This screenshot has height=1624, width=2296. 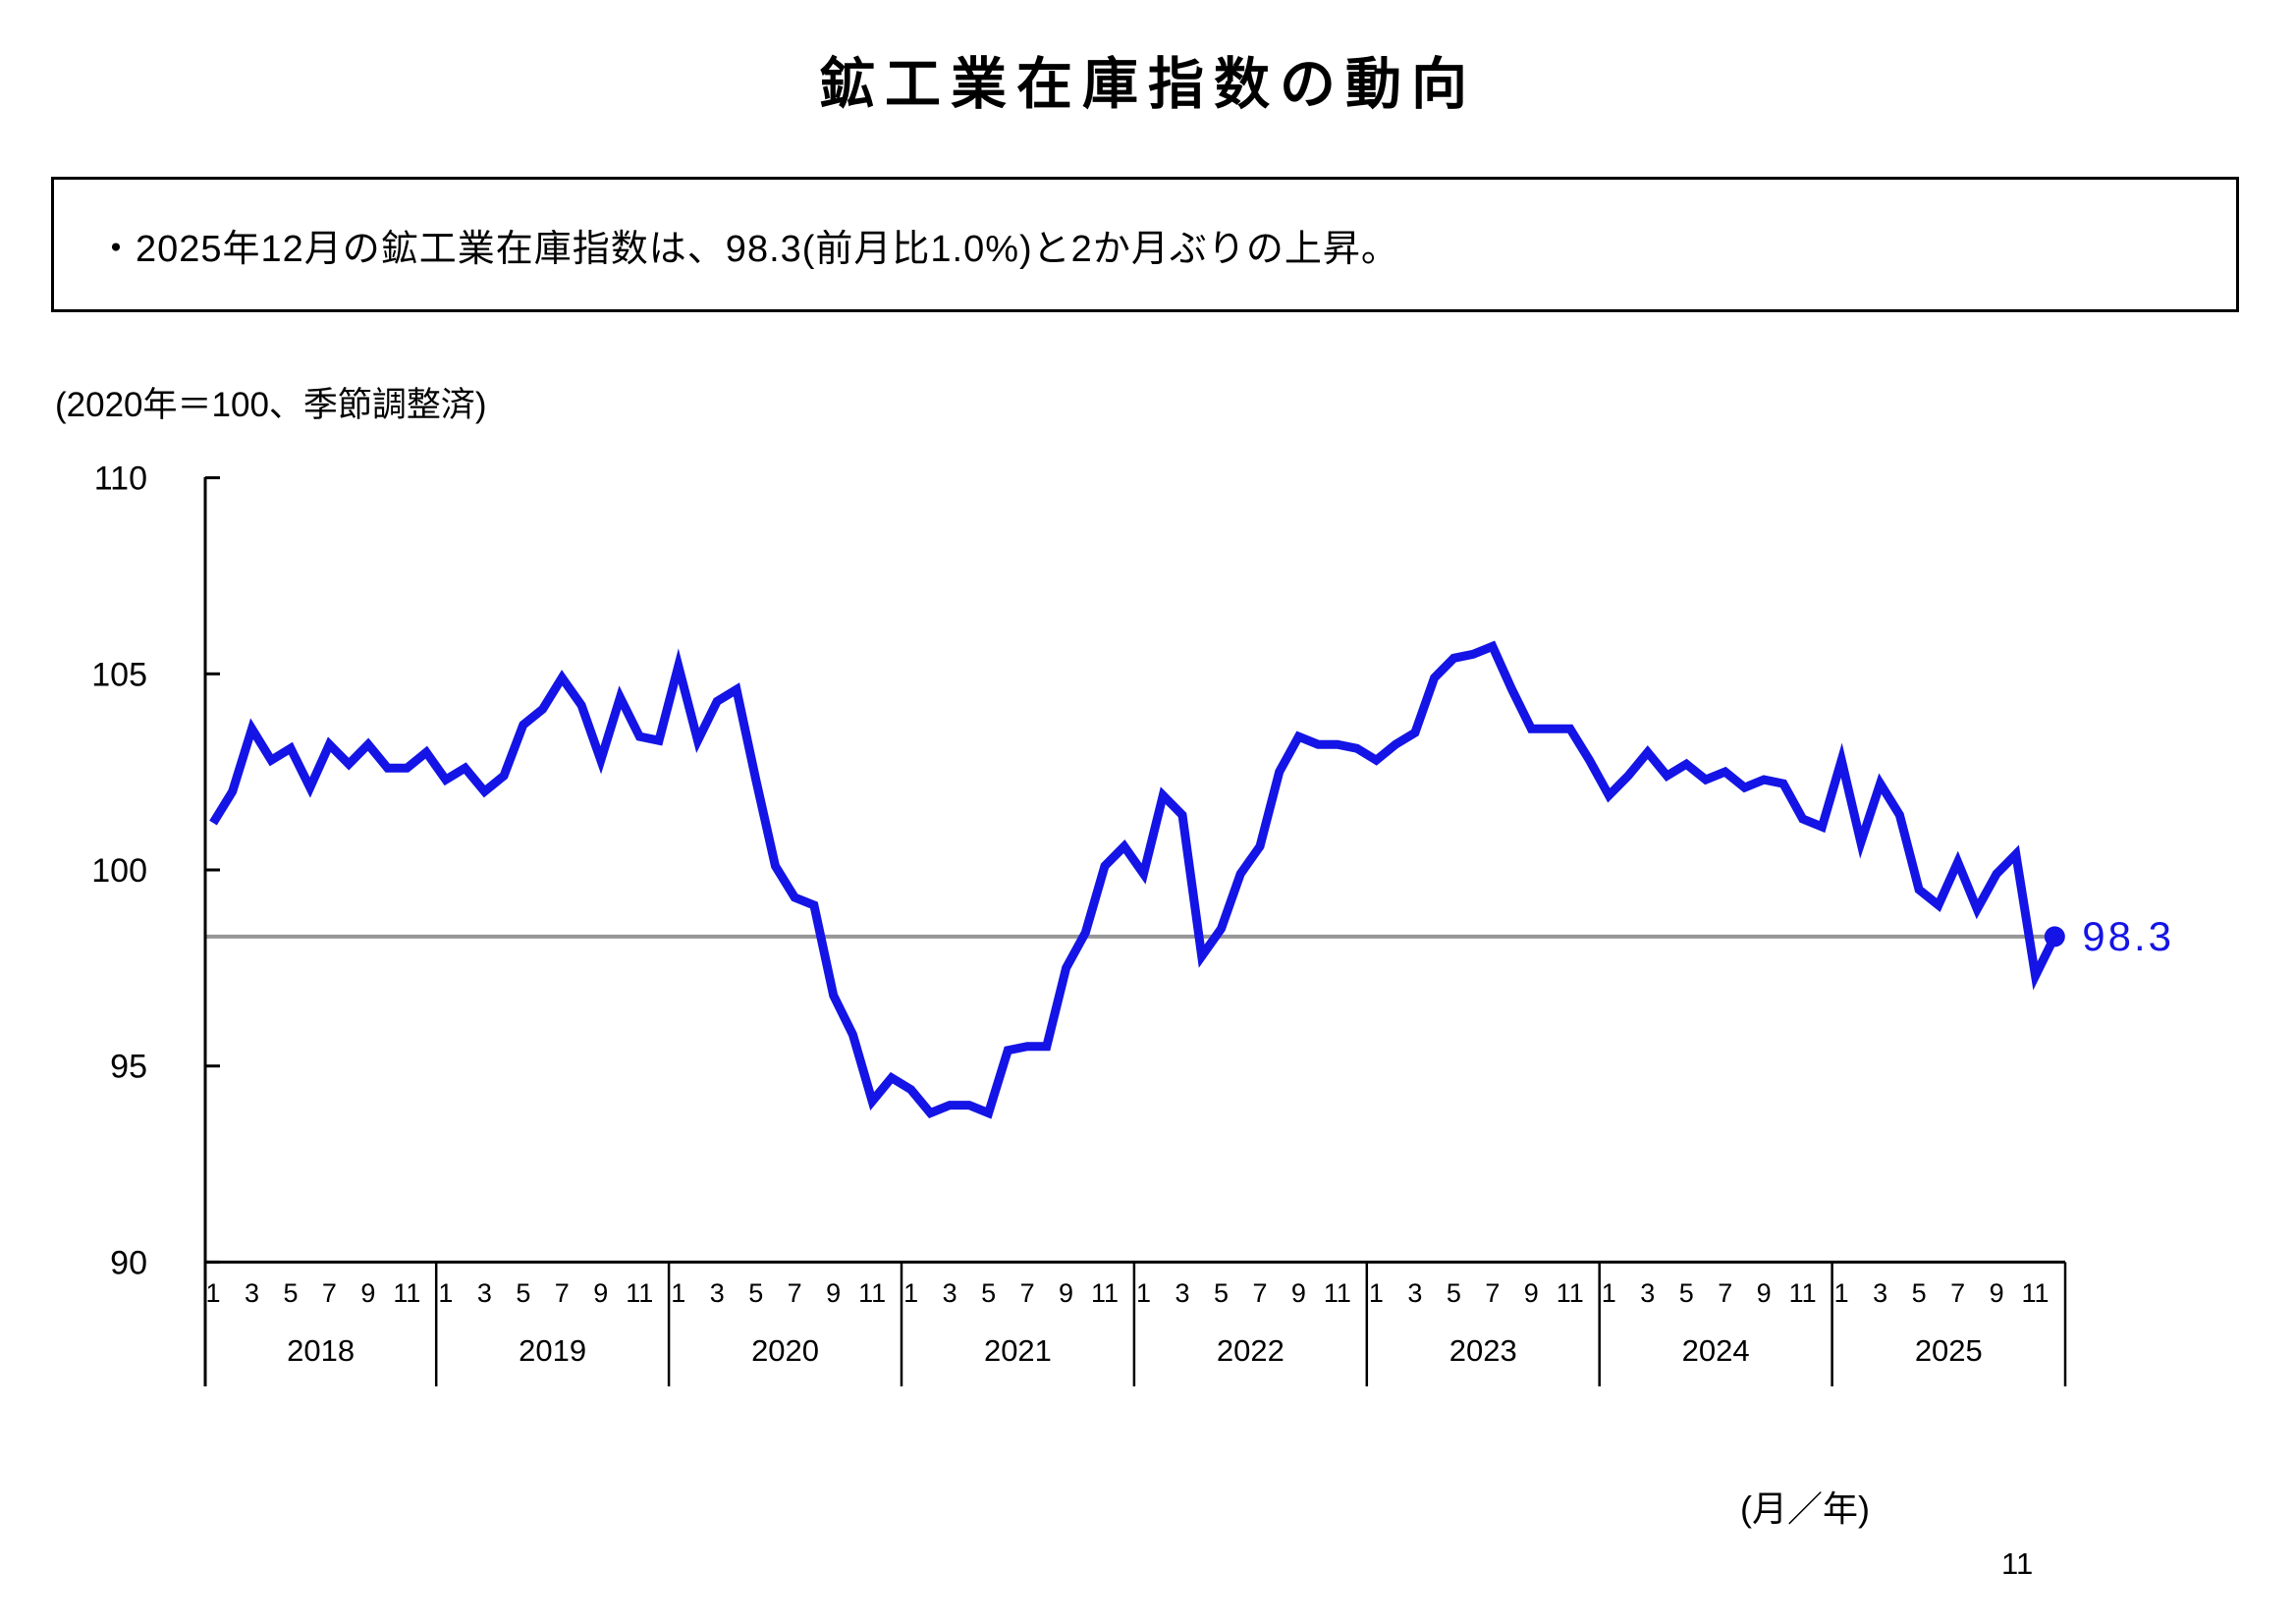 I want to click on x-axis-label: (月／年), so click(x=1805, y=1509).